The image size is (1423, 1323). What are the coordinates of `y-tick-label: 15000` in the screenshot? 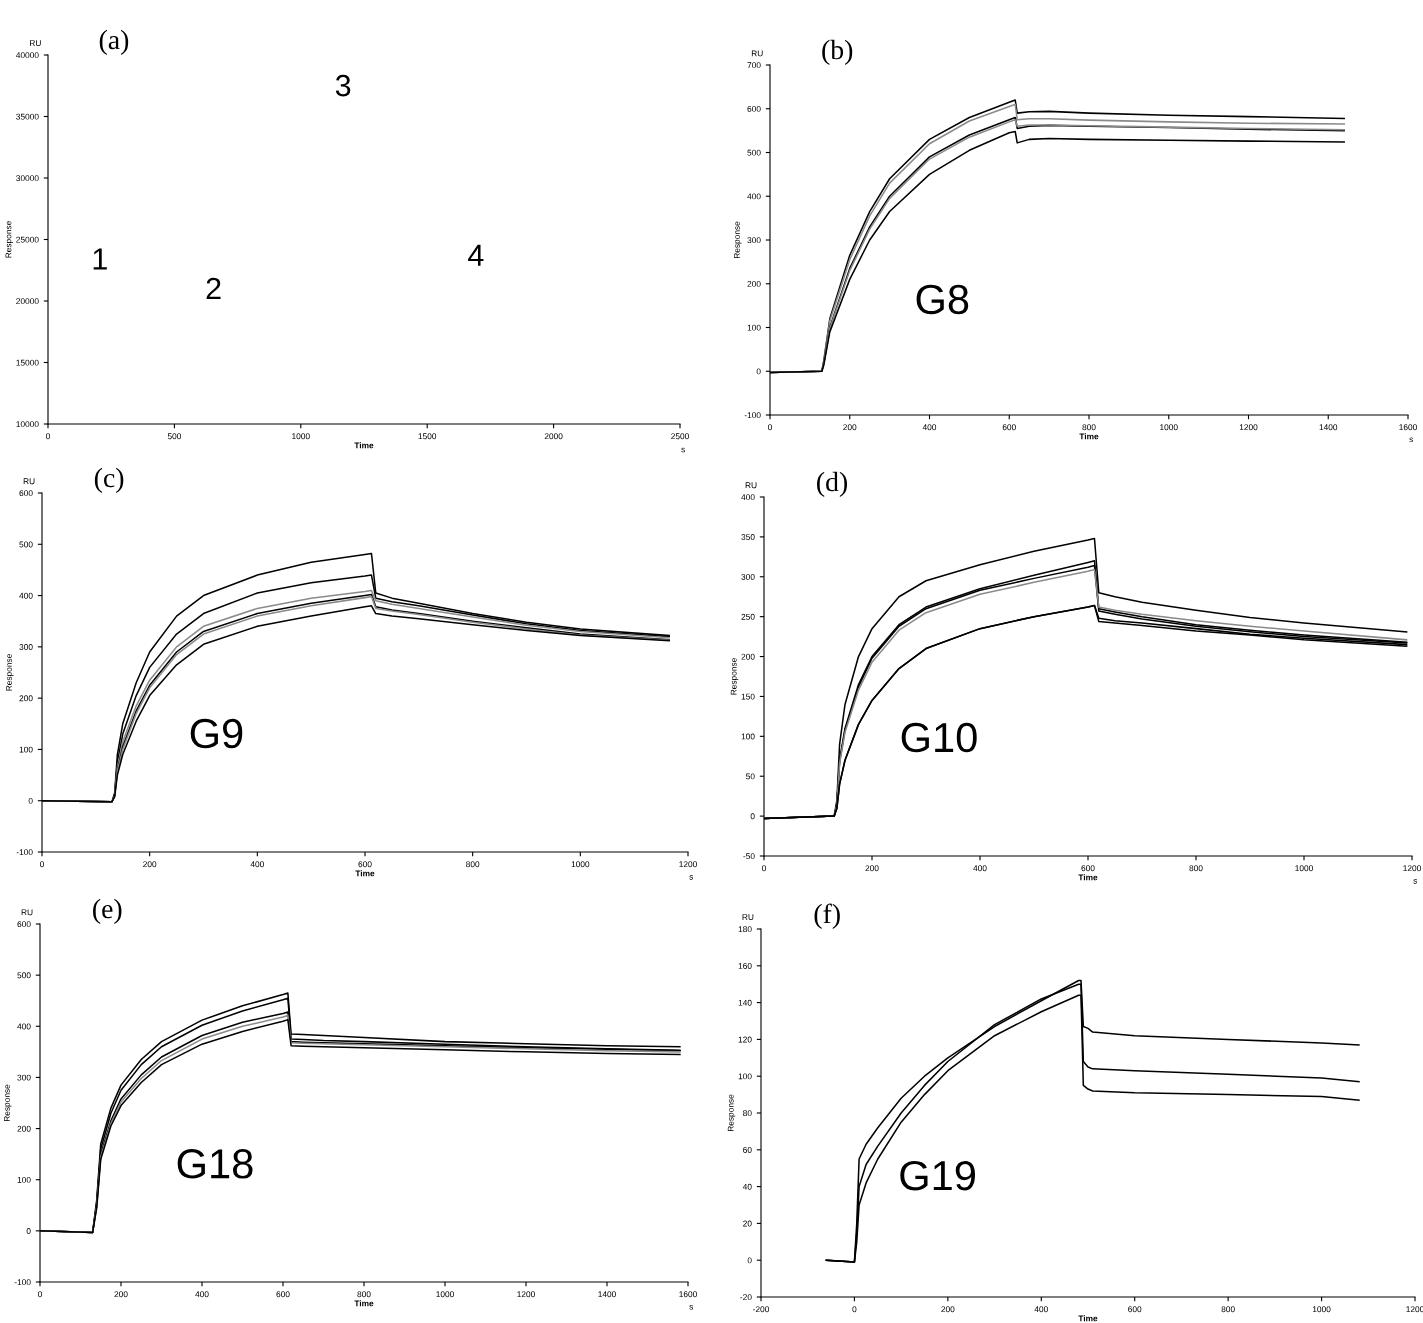 It's located at (27, 362).